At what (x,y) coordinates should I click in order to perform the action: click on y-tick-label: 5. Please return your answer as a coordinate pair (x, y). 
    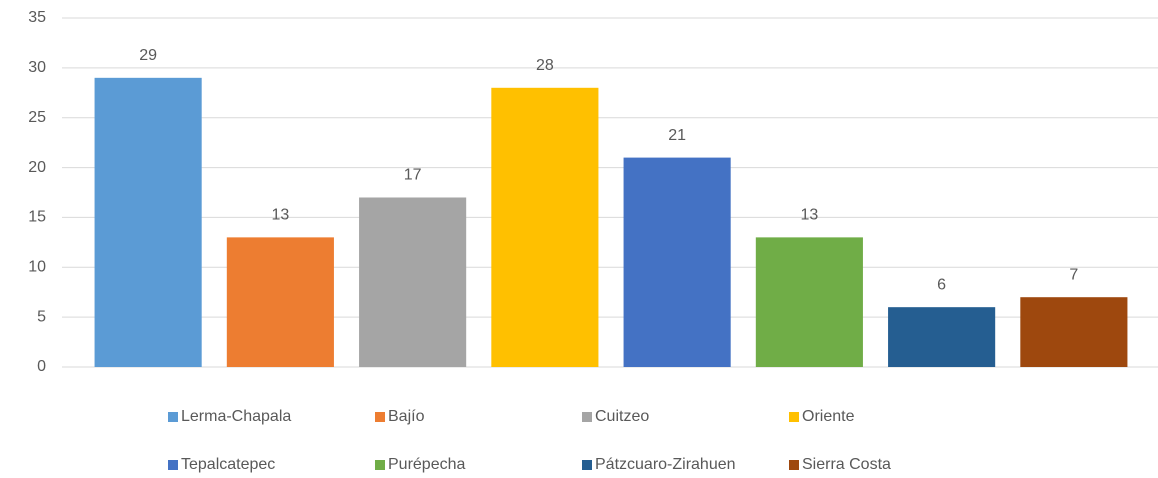
    Looking at the image, I should click on (41, 316).